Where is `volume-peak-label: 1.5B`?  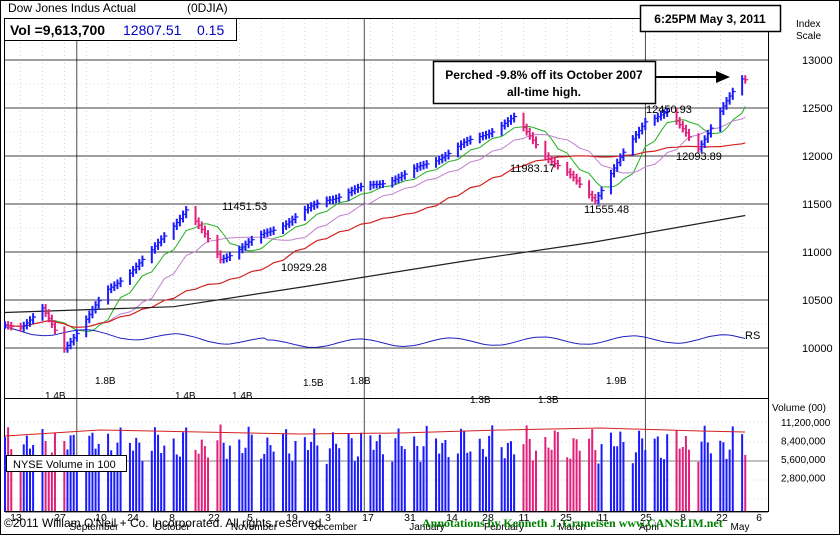 volume-peak-label: 1.5B is located at coordinates (313, 383).